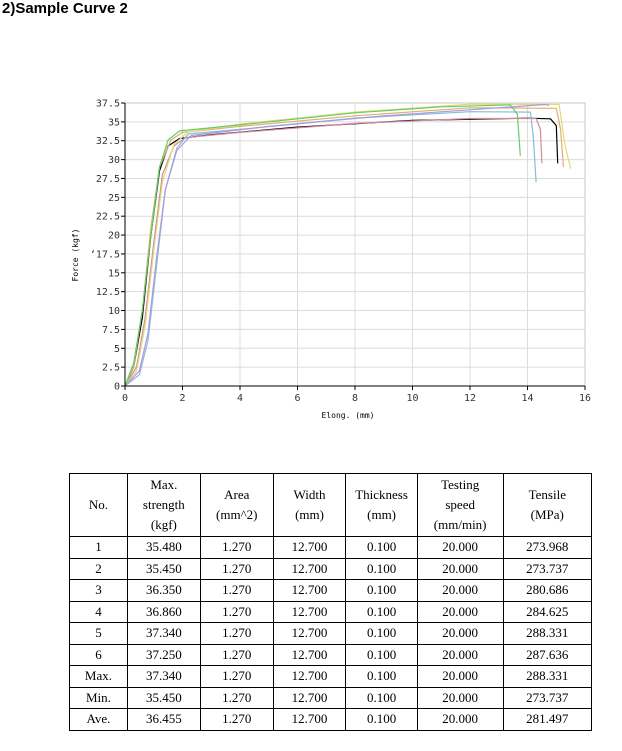 This screenshot has height=751, width=622. What do you see at coordinates (163, 504) in the screenshot?
I see `column-header-line: strength` at bounding box center [163, 504].